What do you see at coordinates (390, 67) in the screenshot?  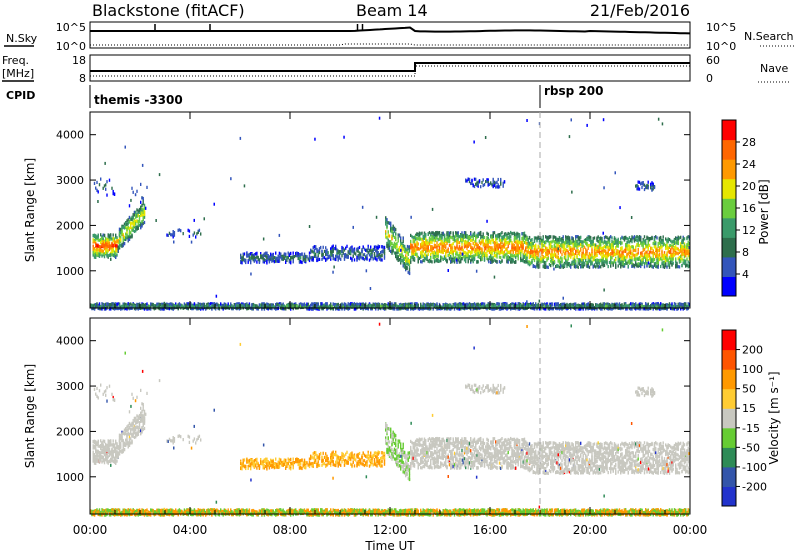 I see `freq-trace` at bounding box center [390, 67].